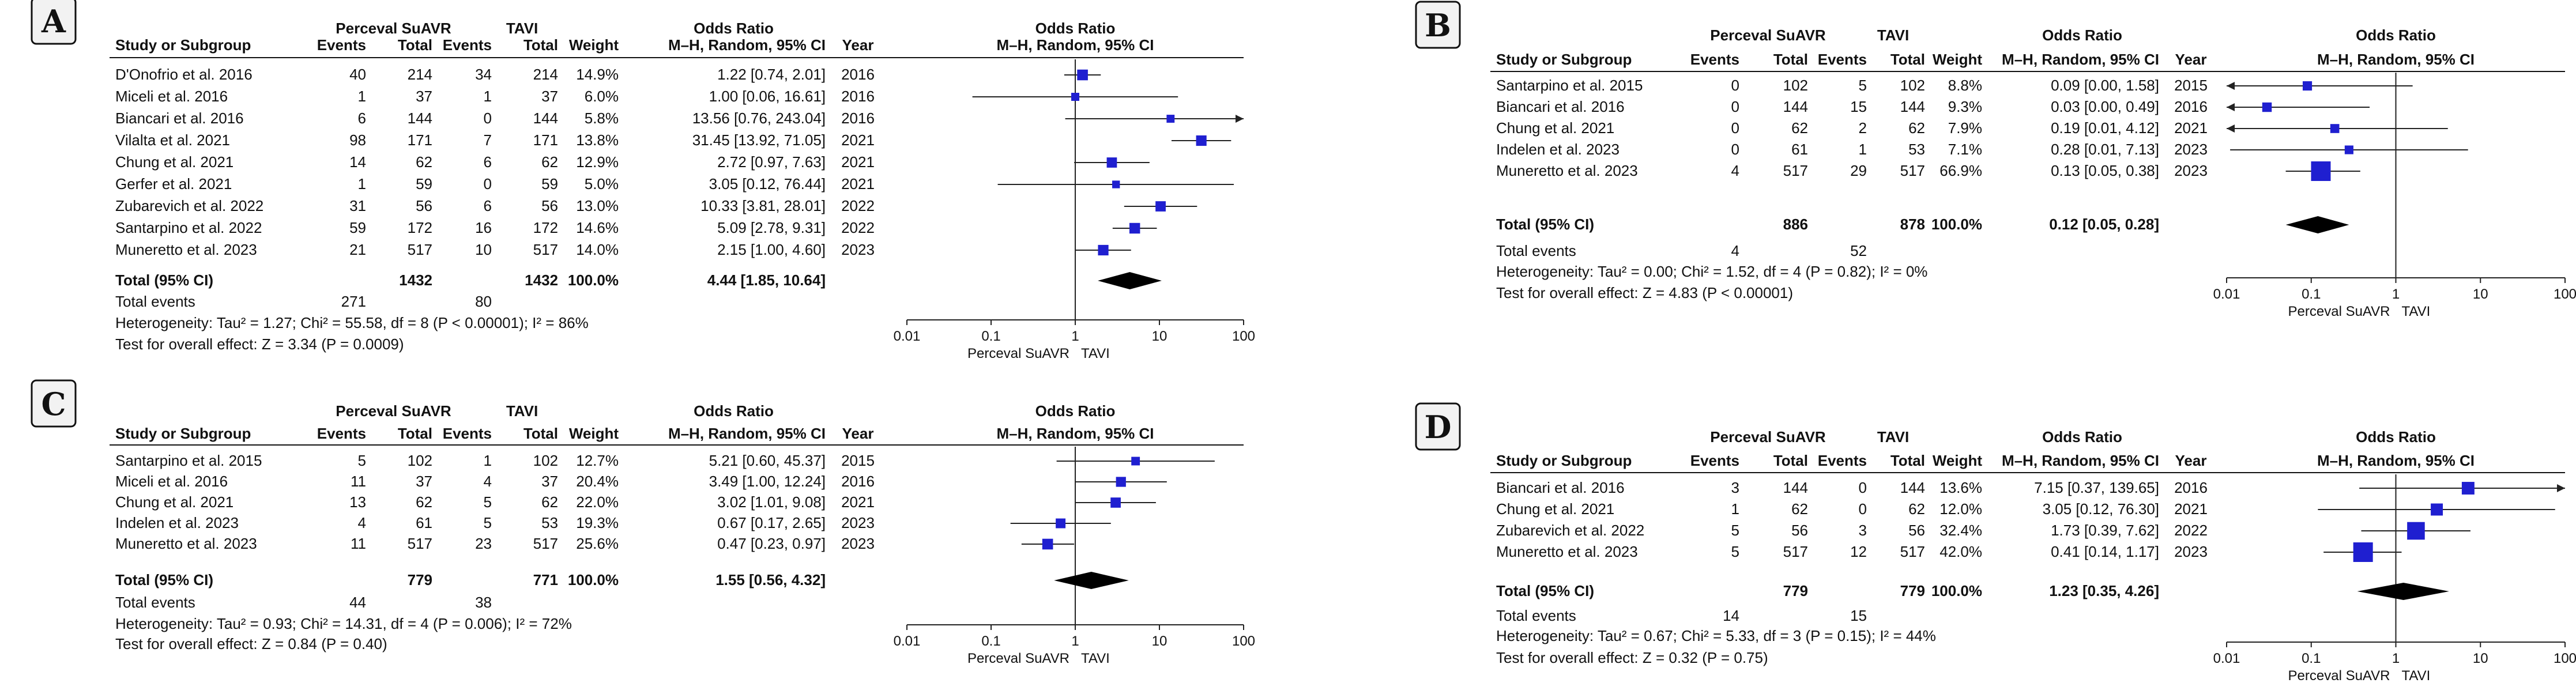  What do you see at coordinates (424, 184) in the screenshot?
I see `total-perceval: 59` at bounding box center [424, 184].